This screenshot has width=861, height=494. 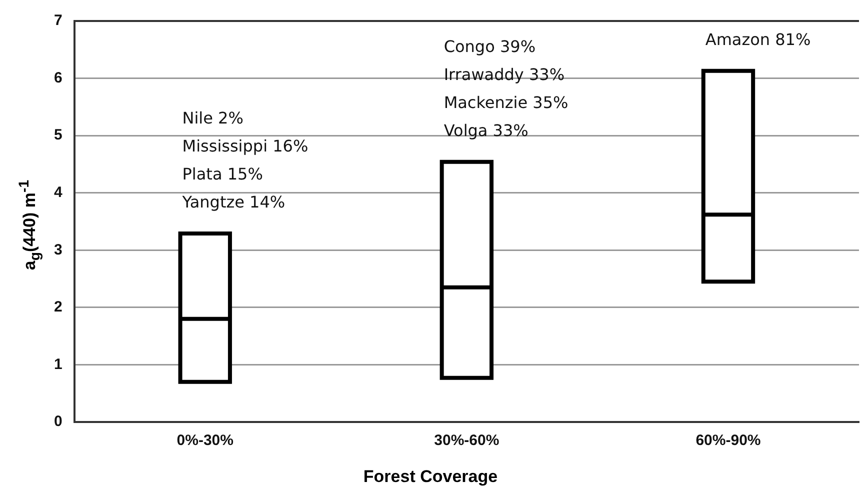 I want to click on y-tick-label: 1, so click(x=58, y=364).